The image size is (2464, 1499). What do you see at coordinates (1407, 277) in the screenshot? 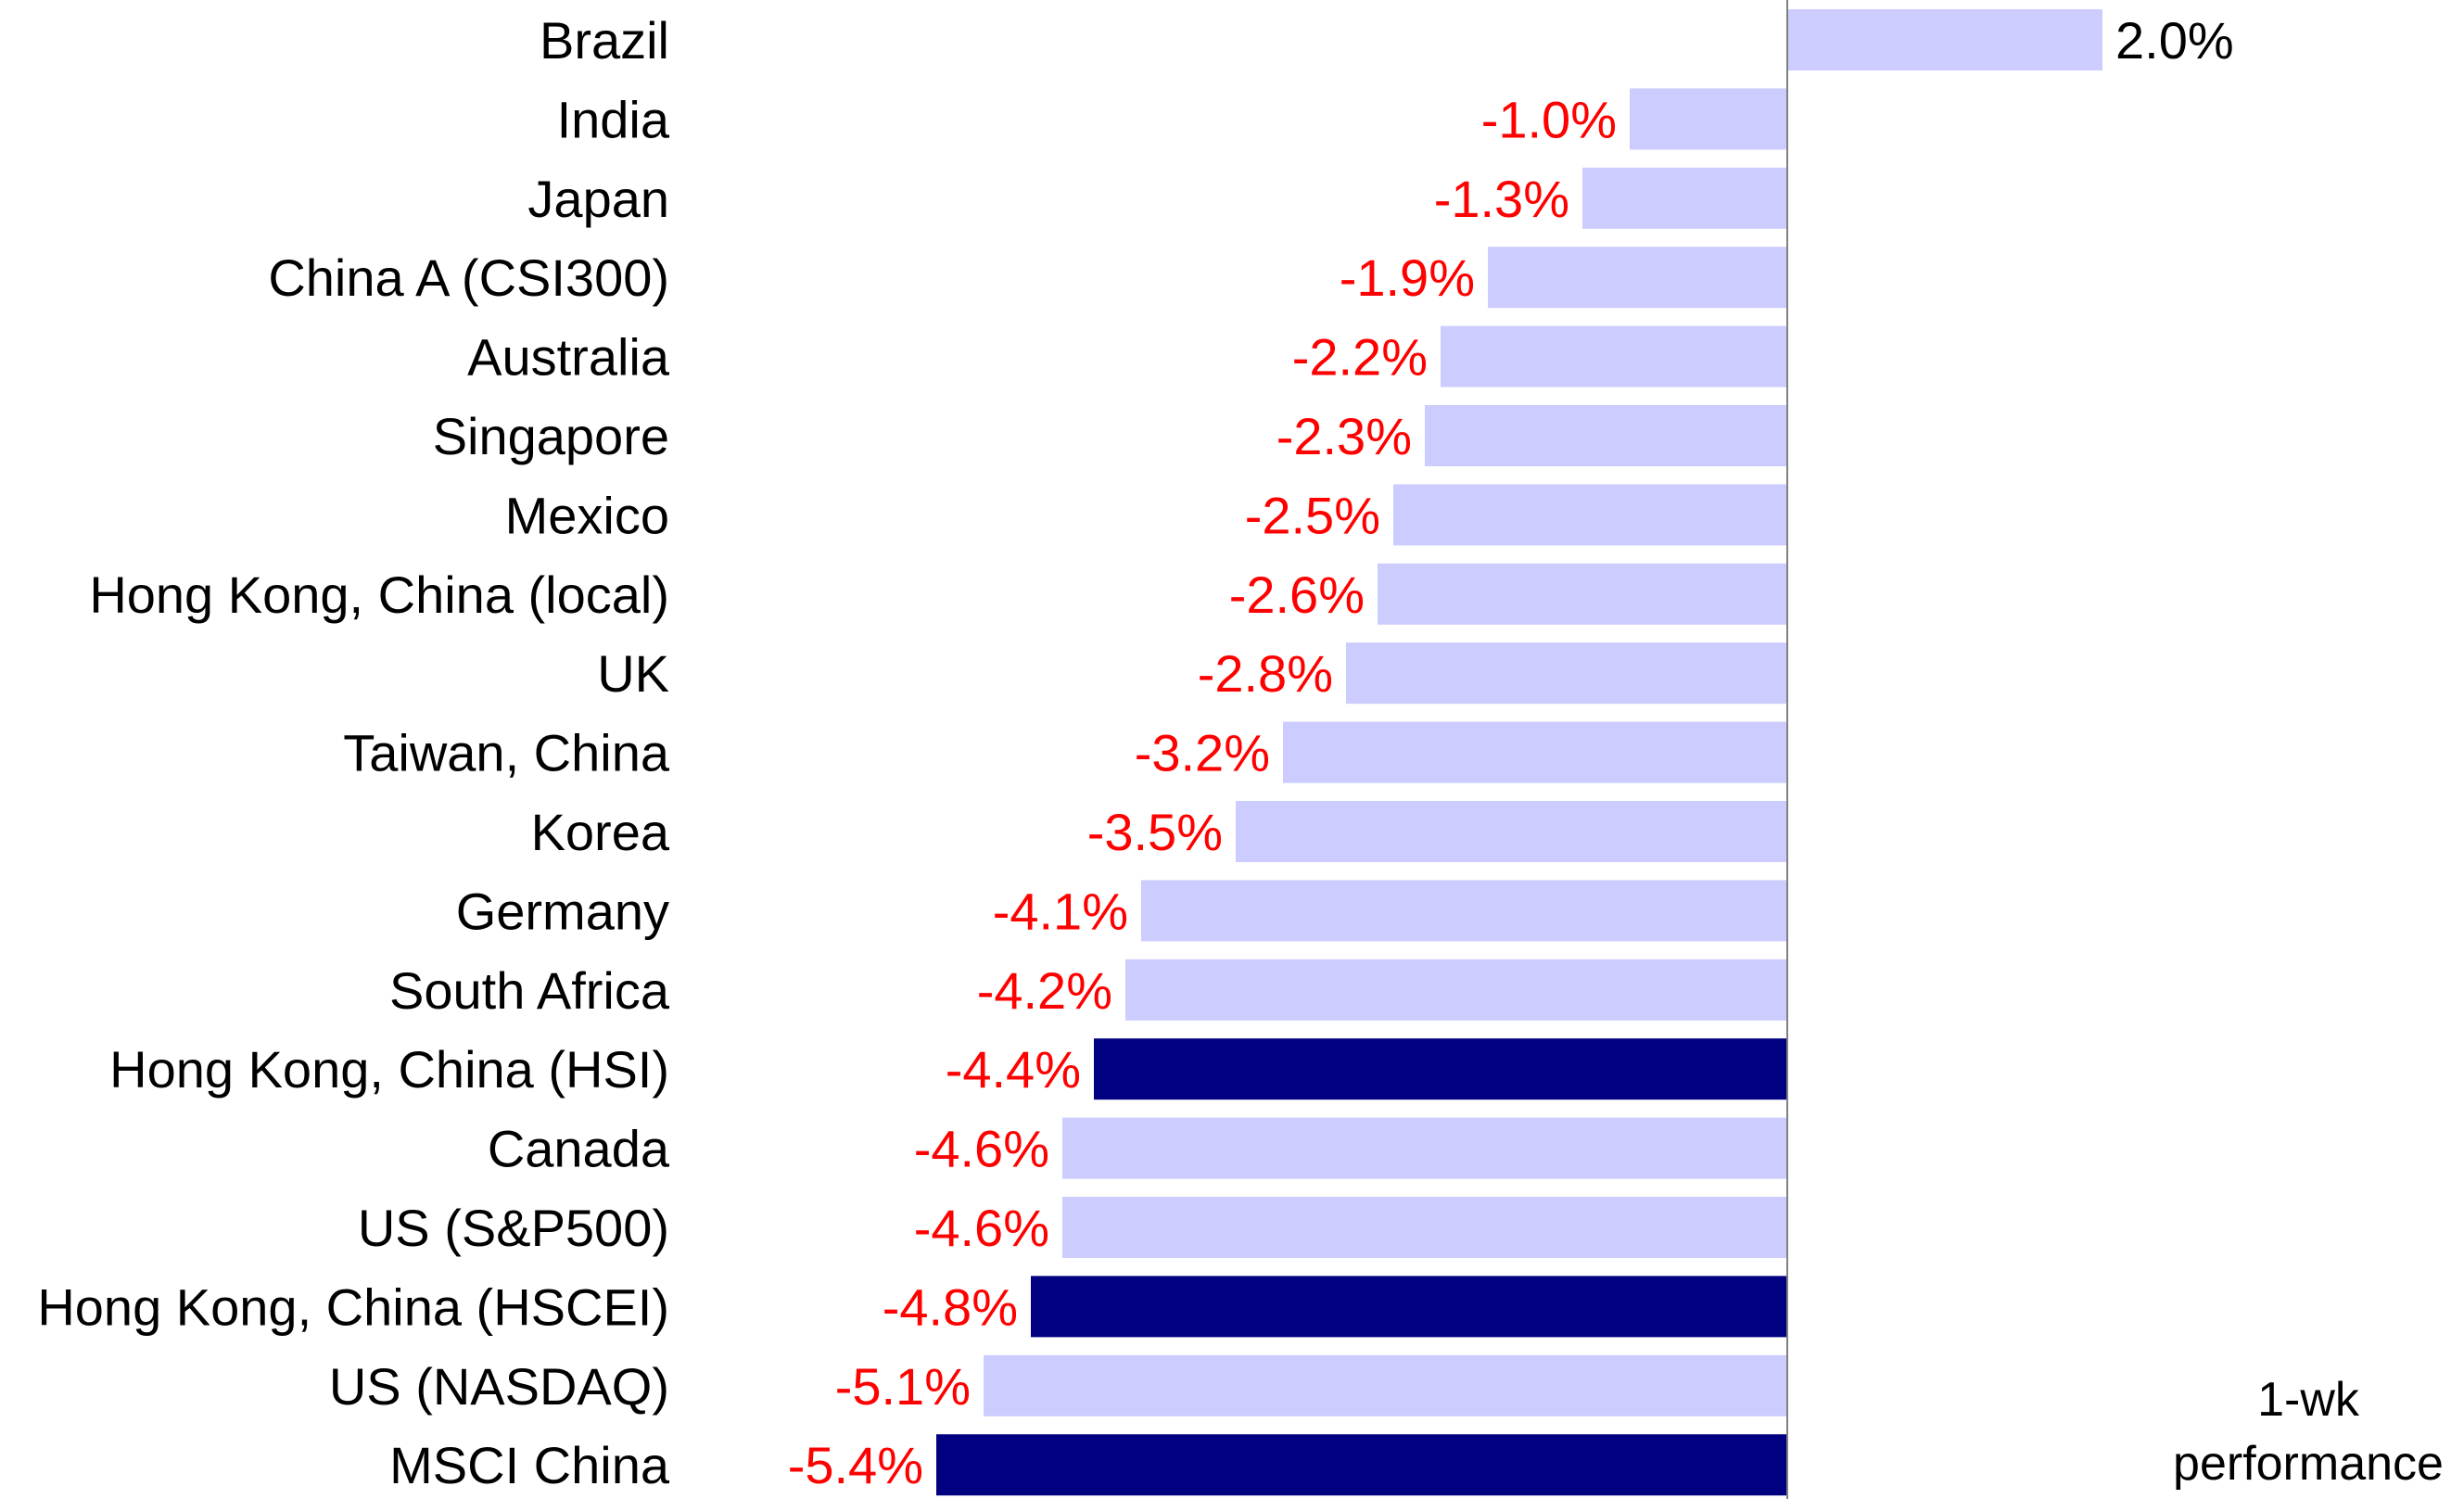
I see `data-label: -1.9%` at bounding box center [1407, 277].